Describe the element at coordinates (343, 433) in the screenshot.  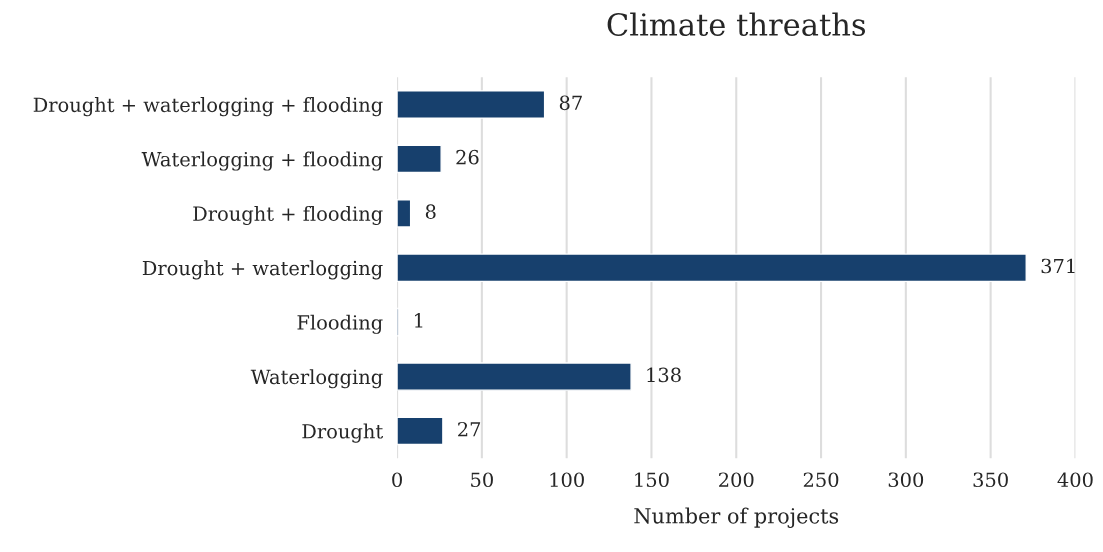
I see `y-tick-label: Drought` at that location.